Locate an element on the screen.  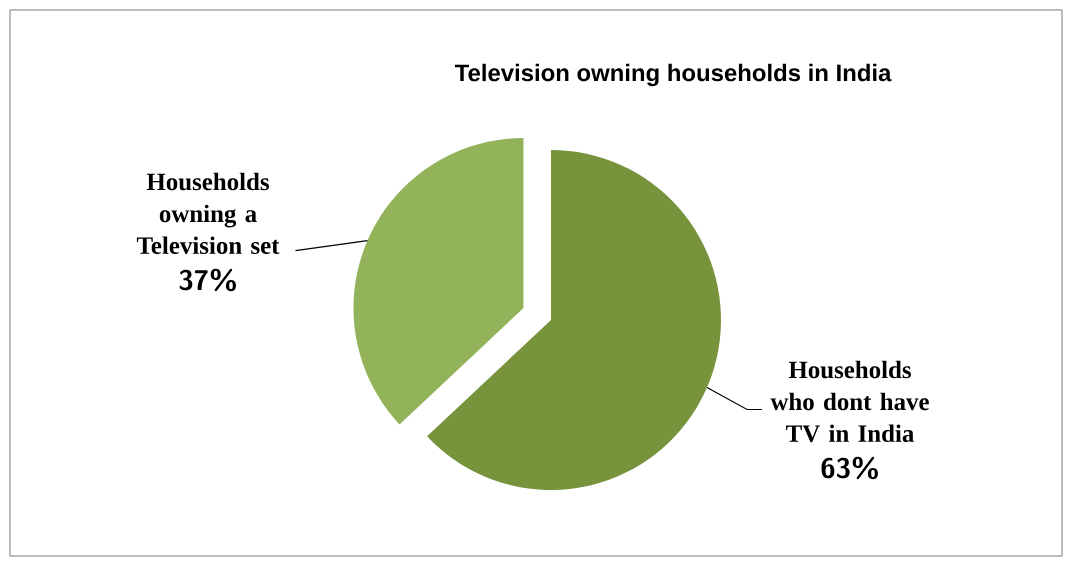
data-label: 63% is located at coordinates (849, 468).